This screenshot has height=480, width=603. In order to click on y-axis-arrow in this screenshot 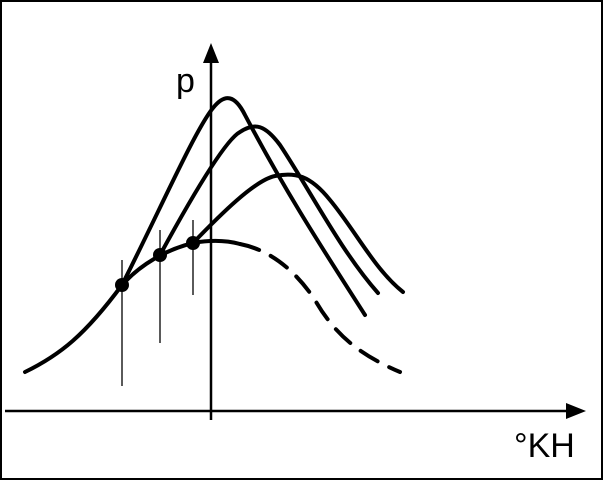, I will do `click(211, 53)`.